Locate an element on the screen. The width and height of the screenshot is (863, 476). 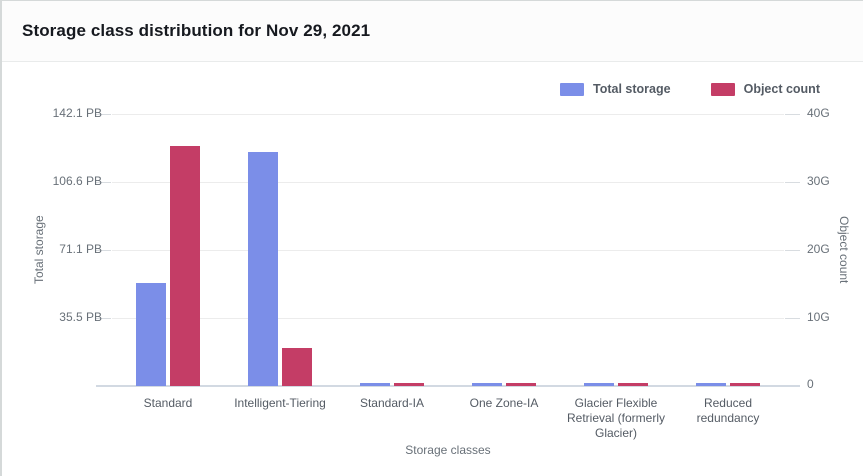
legend-item-object-count: Object count is located at coordinates (765, 89).